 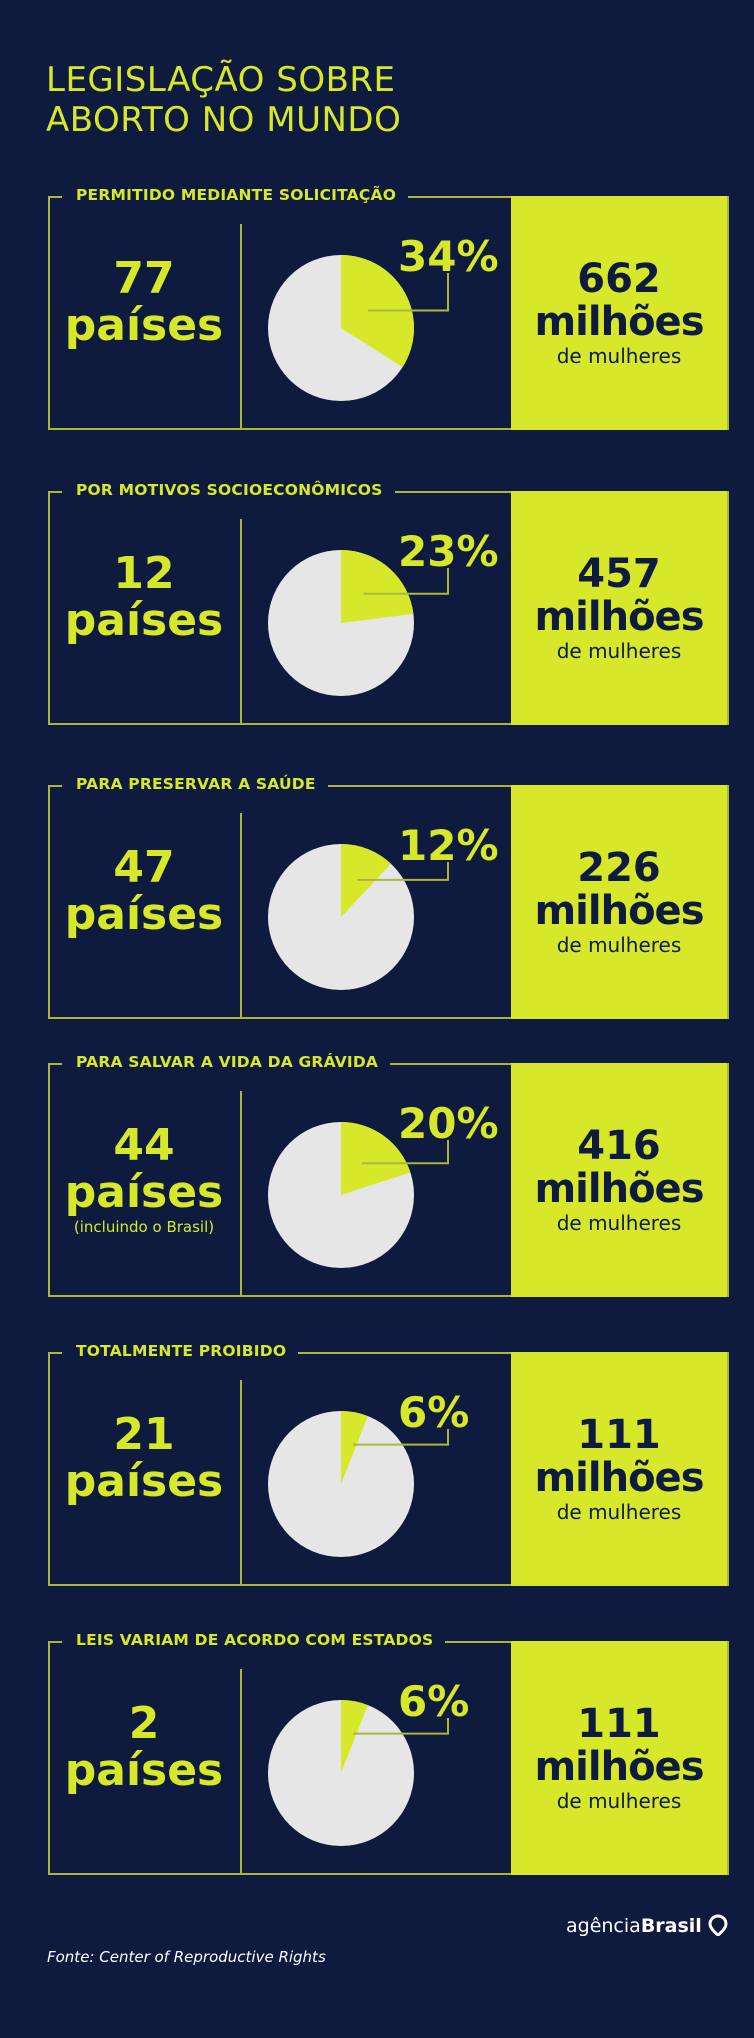 I want to click on percent-label: 34%, so click(x=448, y=256).